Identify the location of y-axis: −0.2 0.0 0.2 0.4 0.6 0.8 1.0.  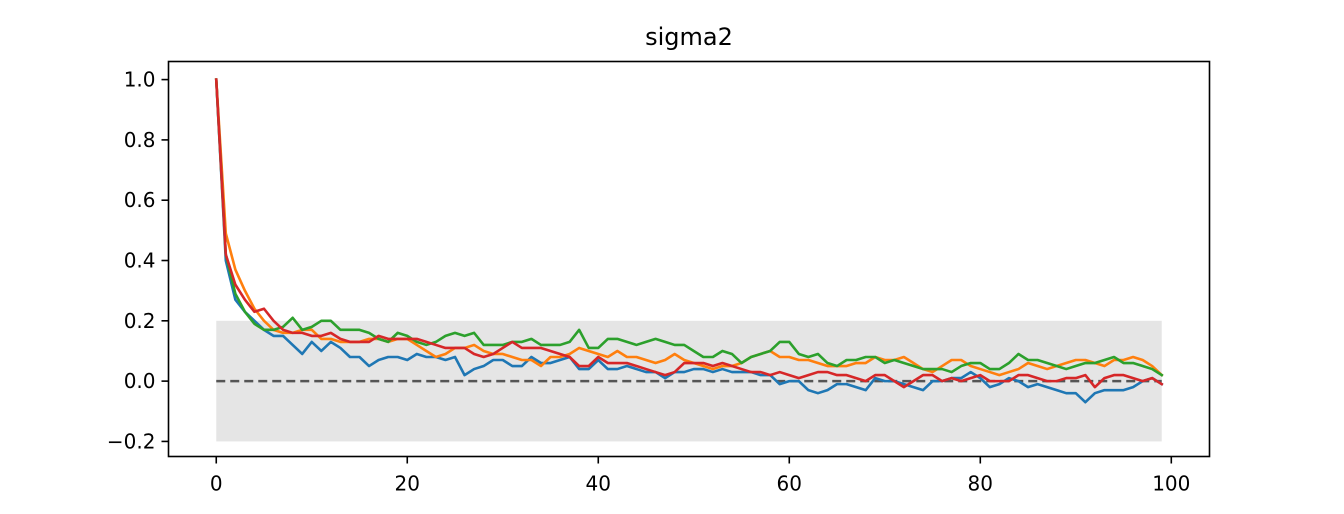
(138, 260).